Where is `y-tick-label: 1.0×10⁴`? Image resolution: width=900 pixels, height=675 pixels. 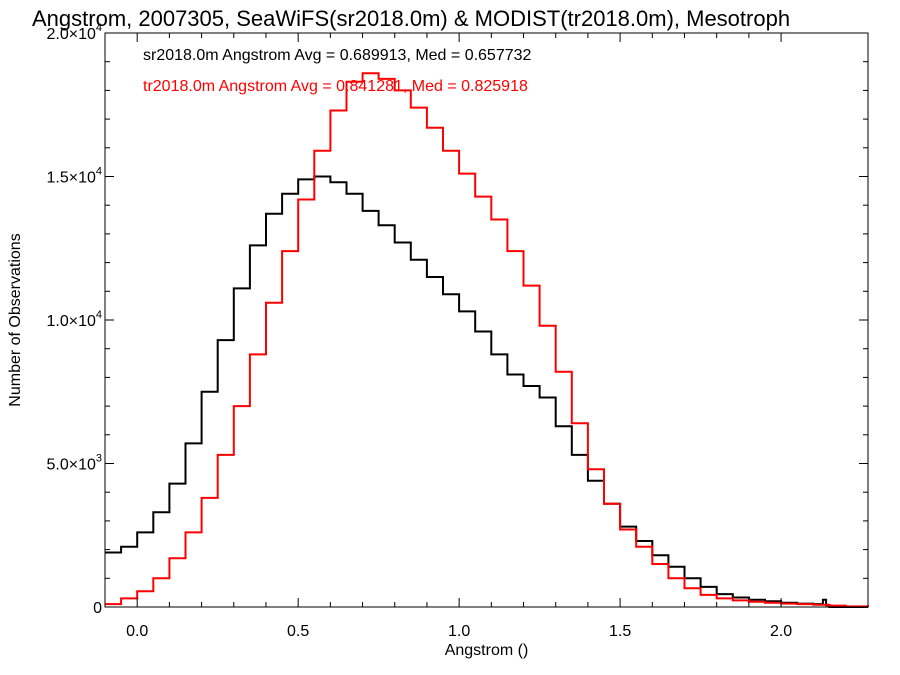 y-tick-label: 1.0×10⁴ is located at coordinates (74, 319).